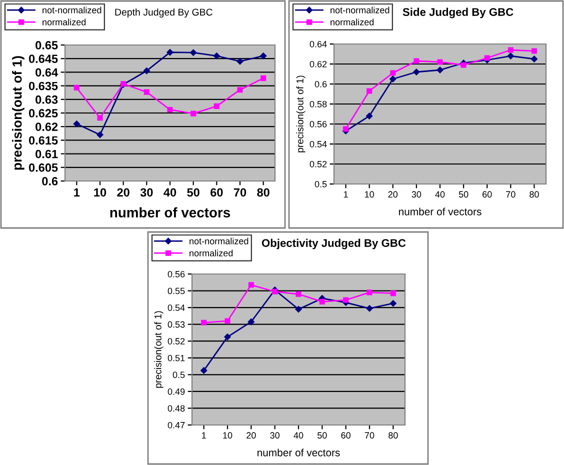 The image size is (564, 465). Describe the element at coordinates (176, 425) in the screenshot. I see `y-tick-label: 0.47` at that location.